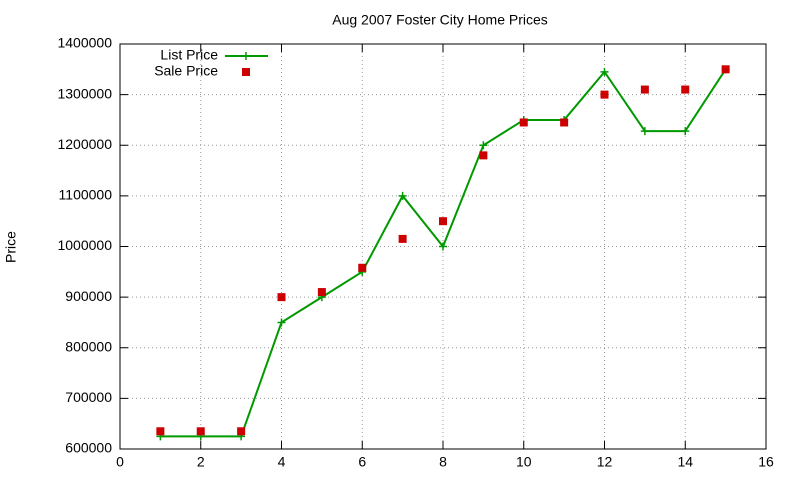  I want to click on chart-title: Aug 2007 Foster City Home Prices, so click(440, 20).